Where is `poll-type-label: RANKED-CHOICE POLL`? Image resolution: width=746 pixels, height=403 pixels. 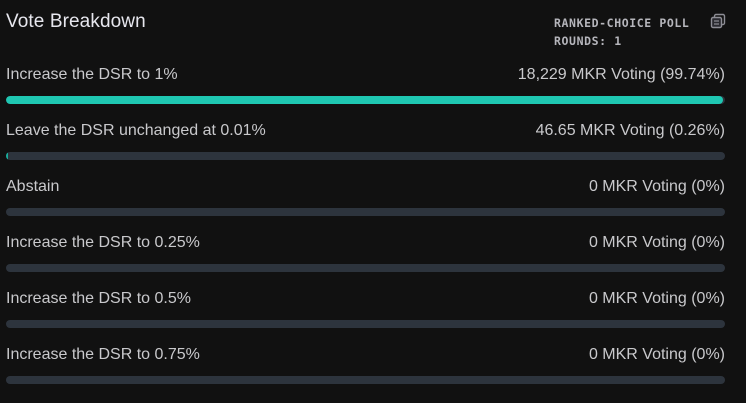
poll-type-label: RANKED-CHOICE POLL is located at coordinates (622, 23).